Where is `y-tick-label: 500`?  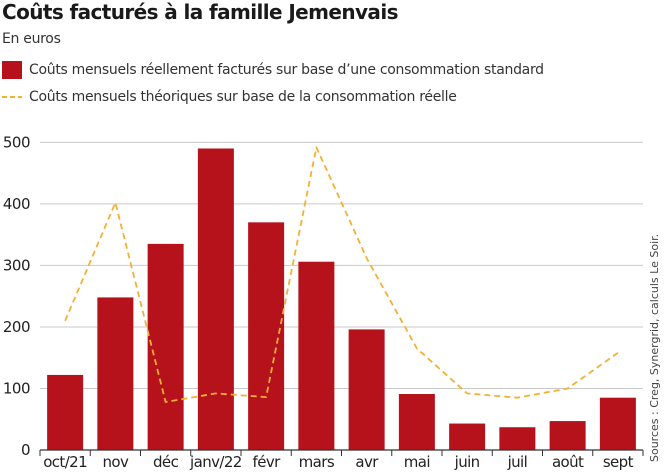 y-tick-label: 500 is located at coordinates (16, 142).